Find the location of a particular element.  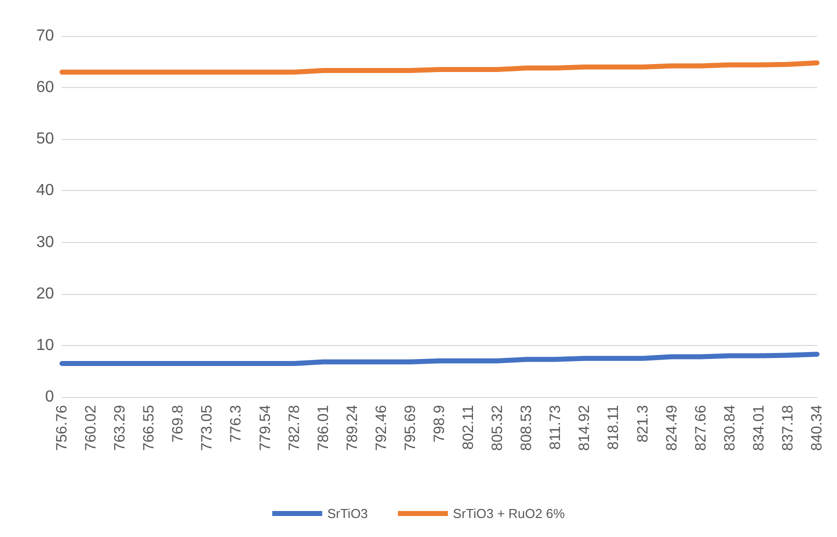

y-tick-label: 0 is located at coordinates (49, 397).